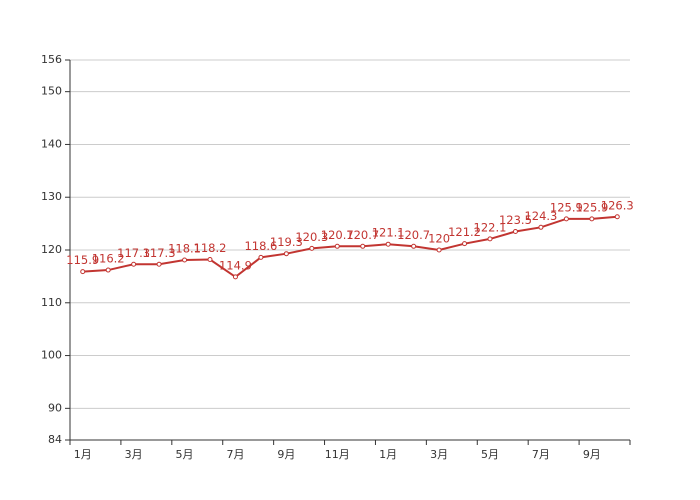  What do you see at coordinates (388, 233) in the screenshot?
I see `value-label: 121.1` at bounding box center [388, 233].